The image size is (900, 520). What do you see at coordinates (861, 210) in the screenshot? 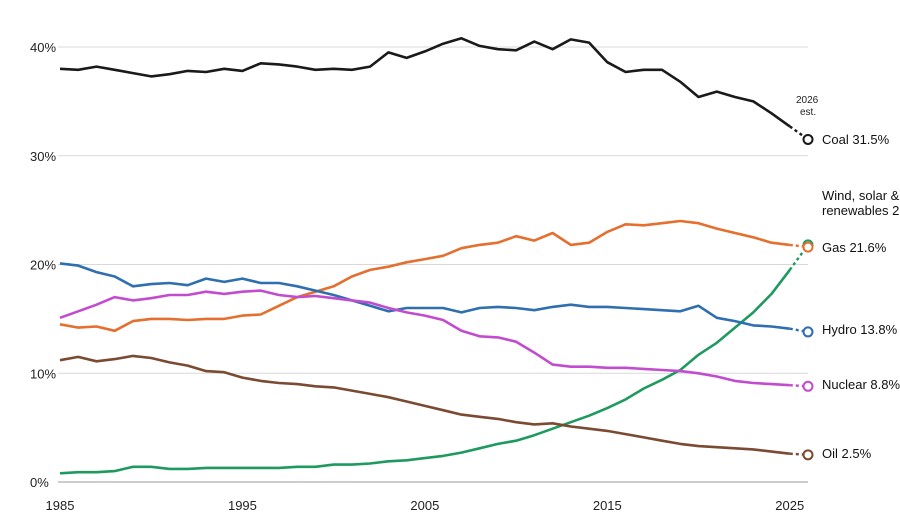
I see `series-end-label: renewables 21.8%` at bounding box center [861, 210].